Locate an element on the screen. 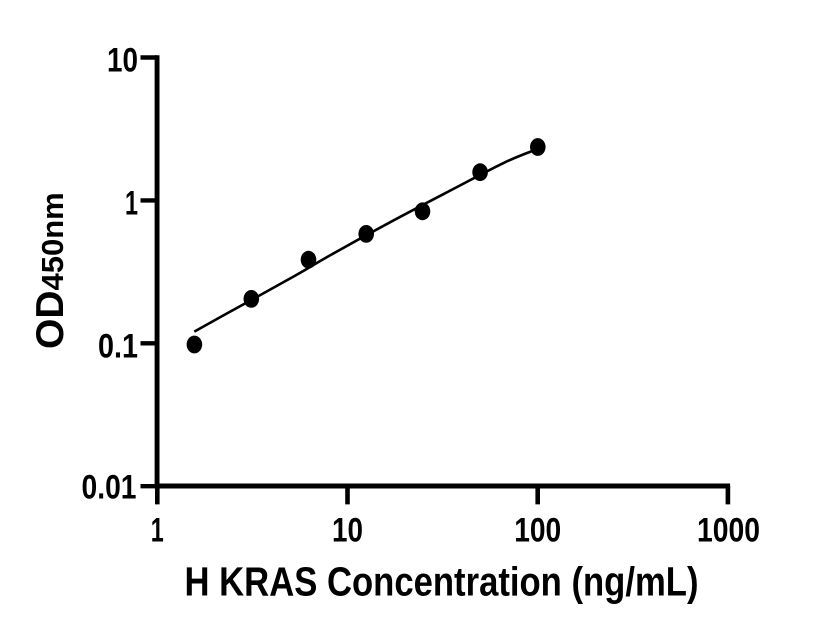  svg-text: 0.1 is located at coordinates (118, 346).